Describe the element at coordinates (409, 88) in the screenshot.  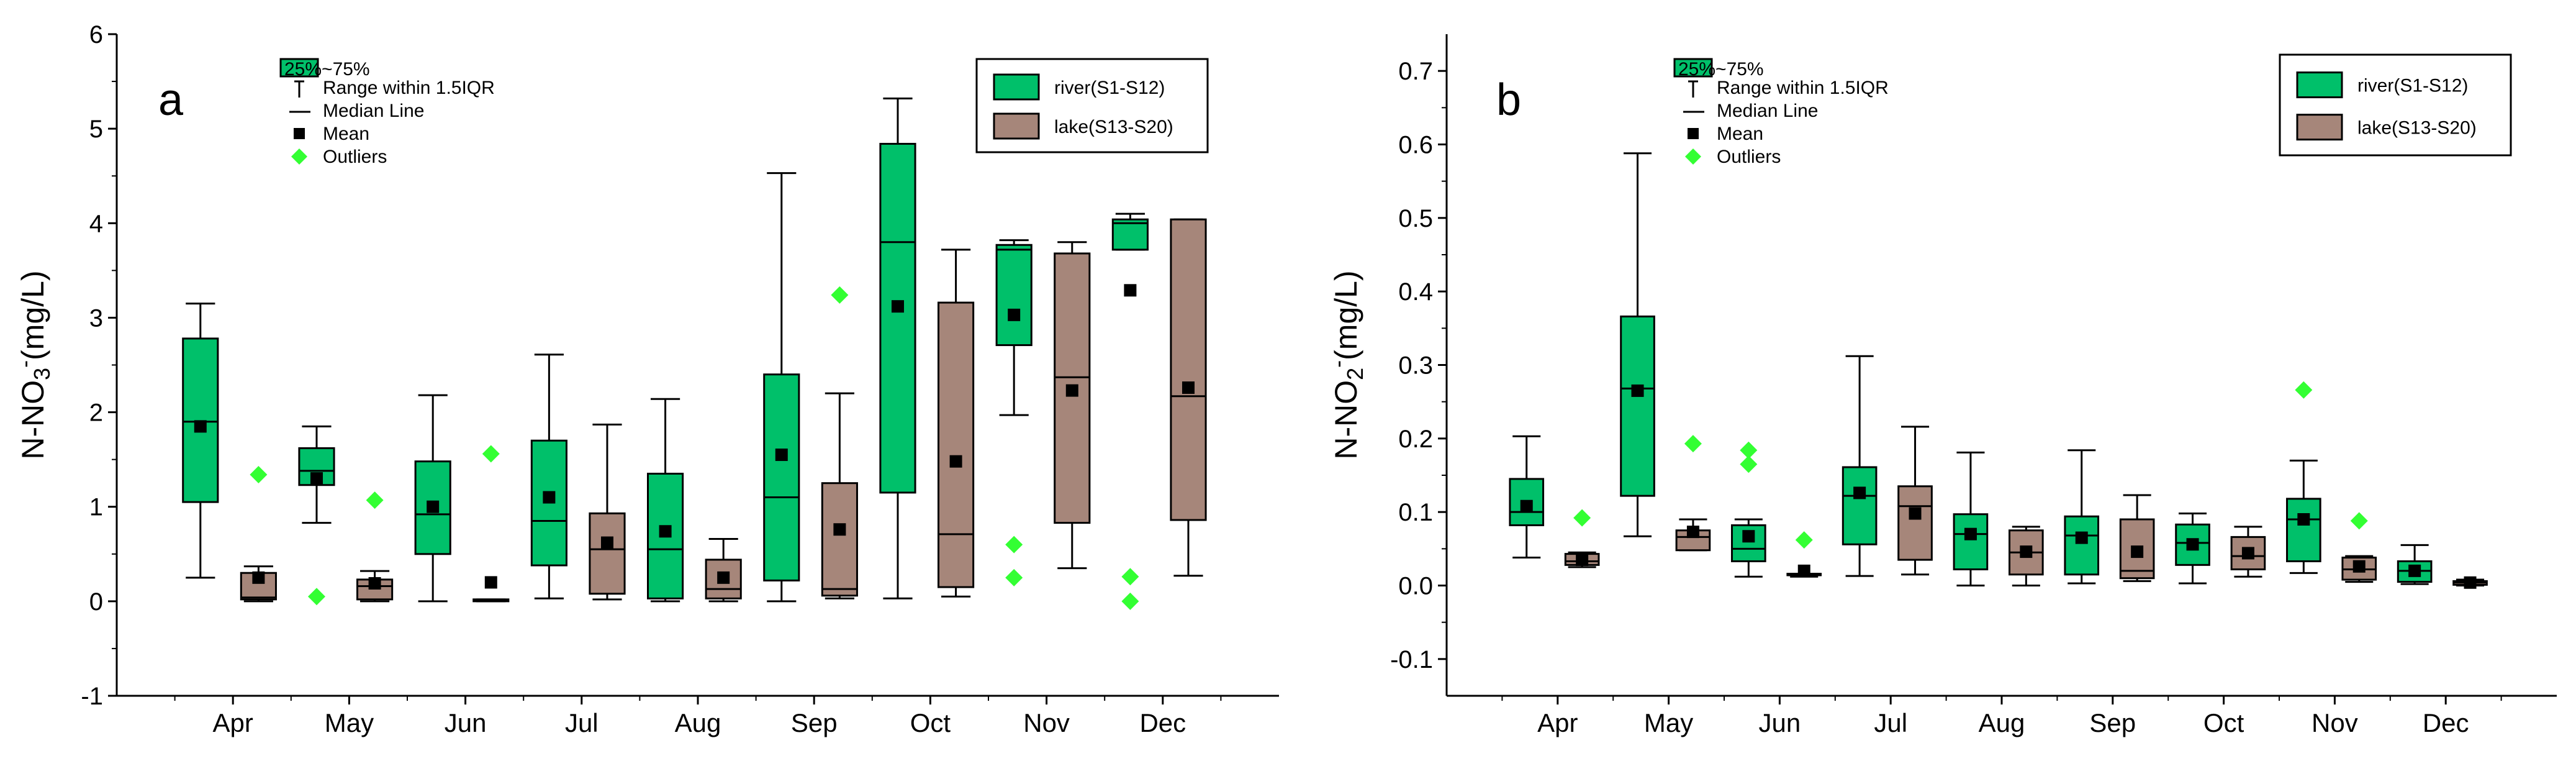
I see `legend-range-label: Range within 1.5IQR` at that location.